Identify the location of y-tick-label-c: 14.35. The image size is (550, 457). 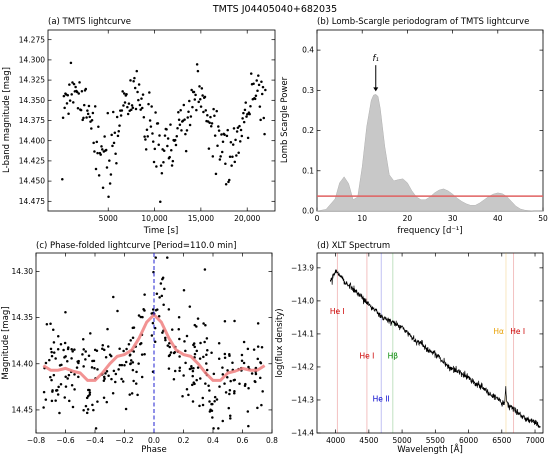
(23, 317).